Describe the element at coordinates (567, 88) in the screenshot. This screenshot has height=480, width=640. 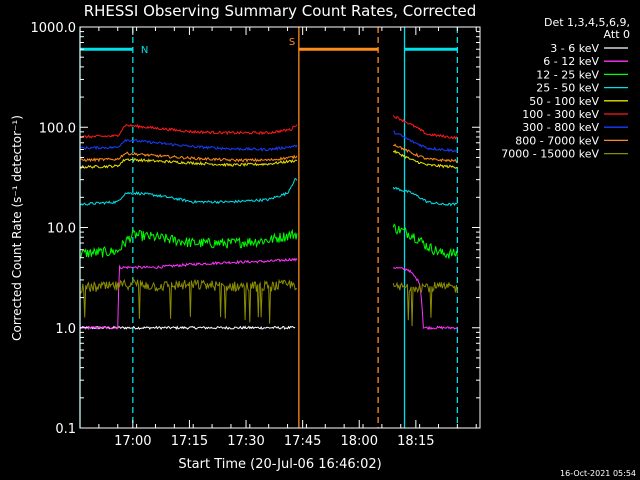
I see `legend-label-25-50-keV: 25 - 50 keV` at that location.